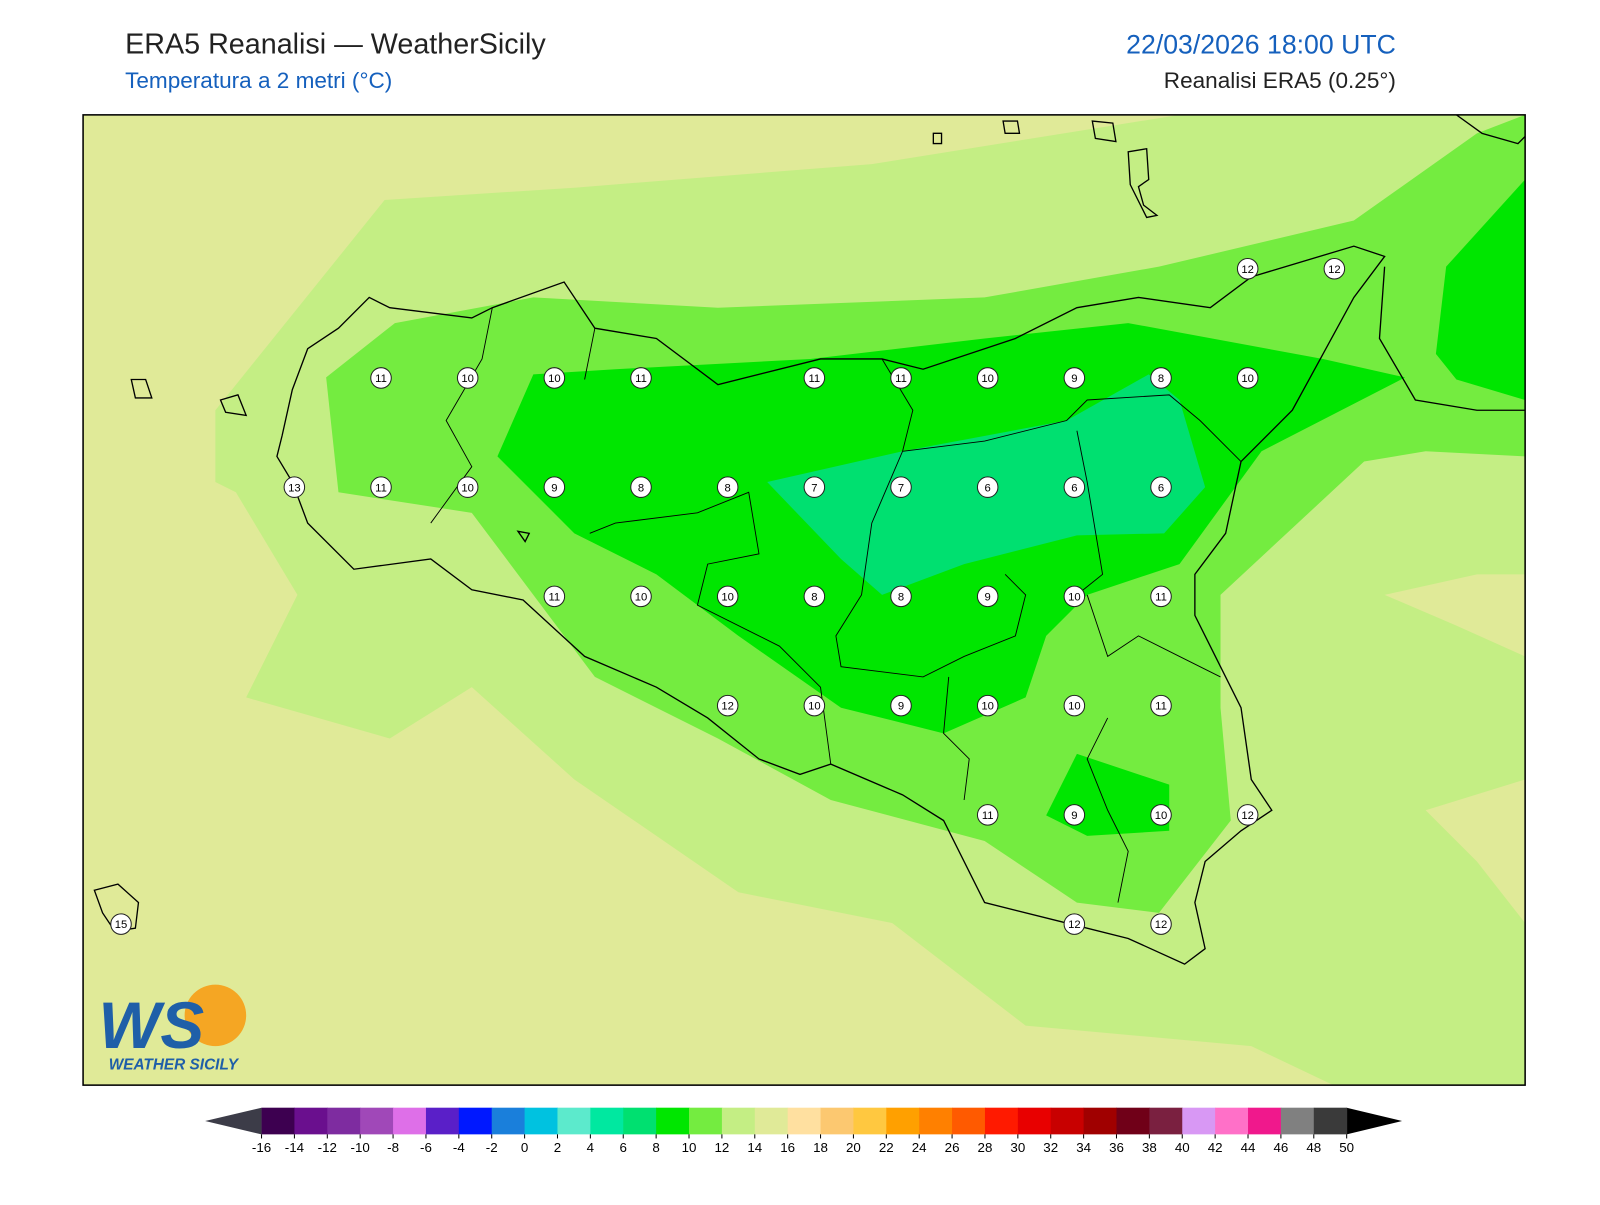  Describe the element at coordinates (886, 1147) in the screenshot. I see `colorbar-tick-label: 22` at that location.